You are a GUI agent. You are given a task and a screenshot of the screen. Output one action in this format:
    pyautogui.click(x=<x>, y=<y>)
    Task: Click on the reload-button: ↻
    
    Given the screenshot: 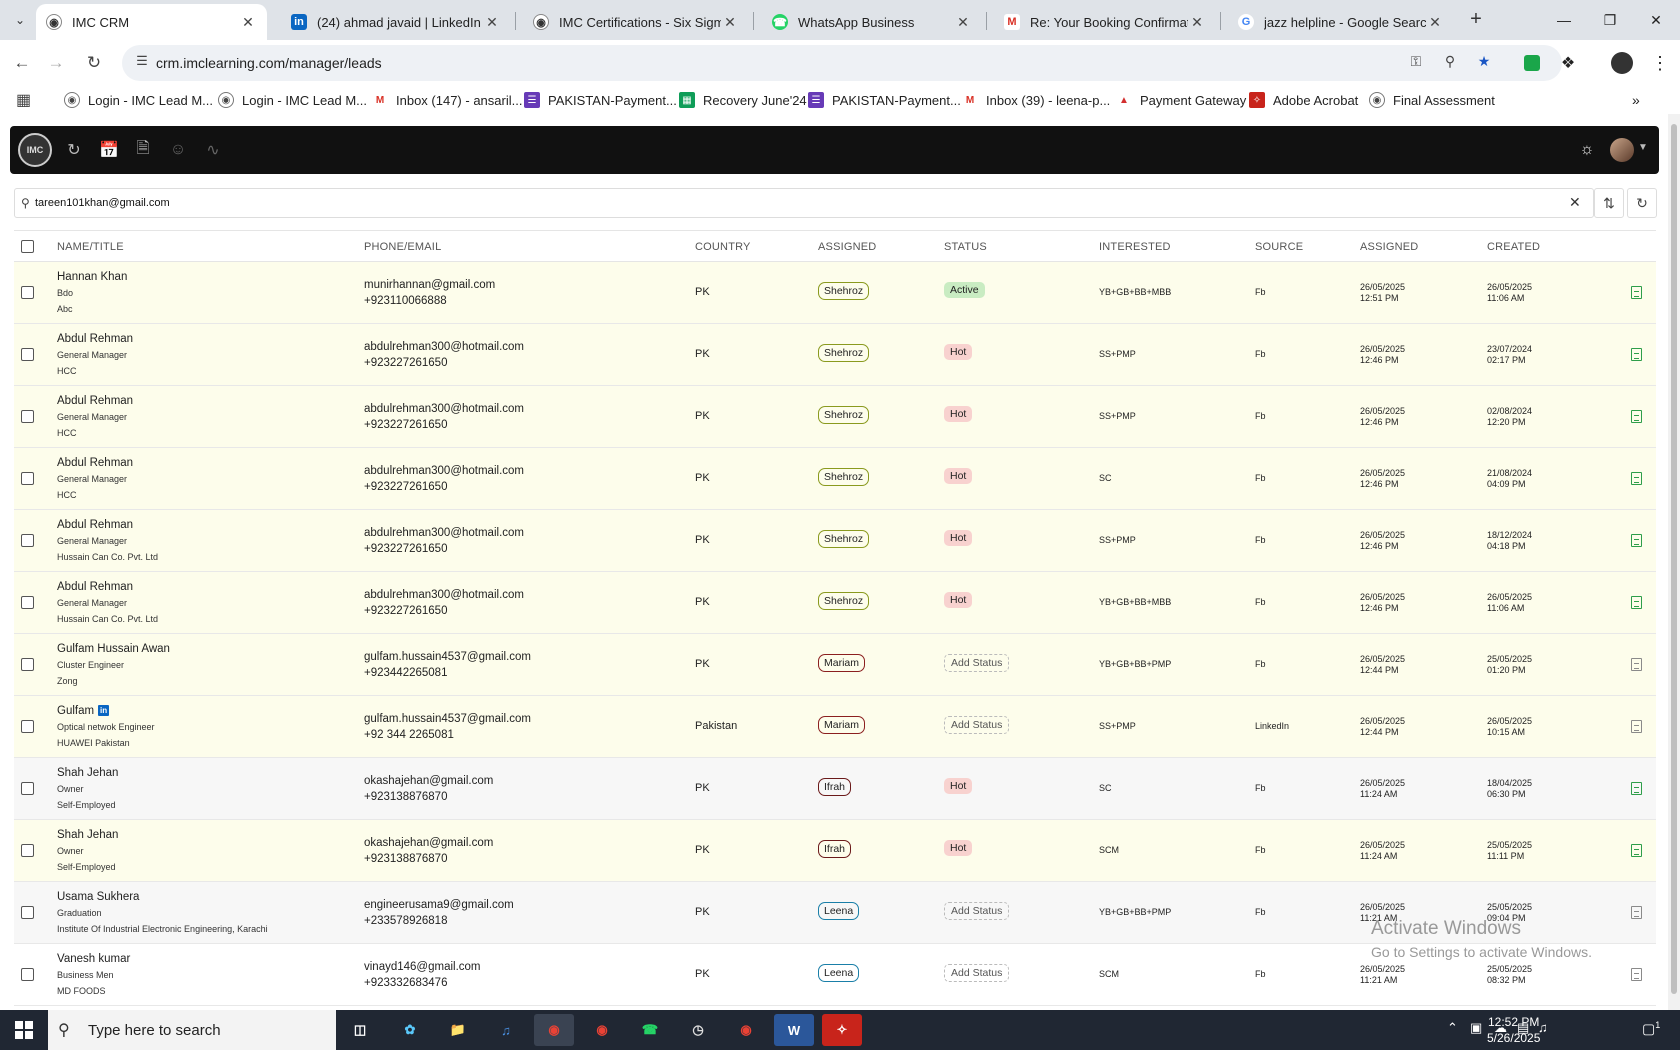 What is the action you would take?
    pyautogui.click(x=94, y=62)
    